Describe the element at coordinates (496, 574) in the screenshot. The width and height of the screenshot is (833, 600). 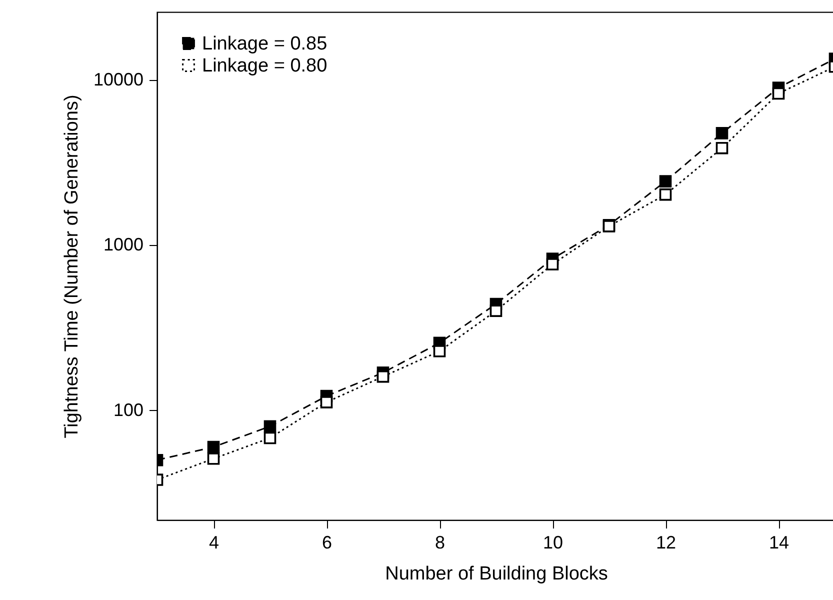
I see `x-axis-title: Number of Building Blocks` at that location.